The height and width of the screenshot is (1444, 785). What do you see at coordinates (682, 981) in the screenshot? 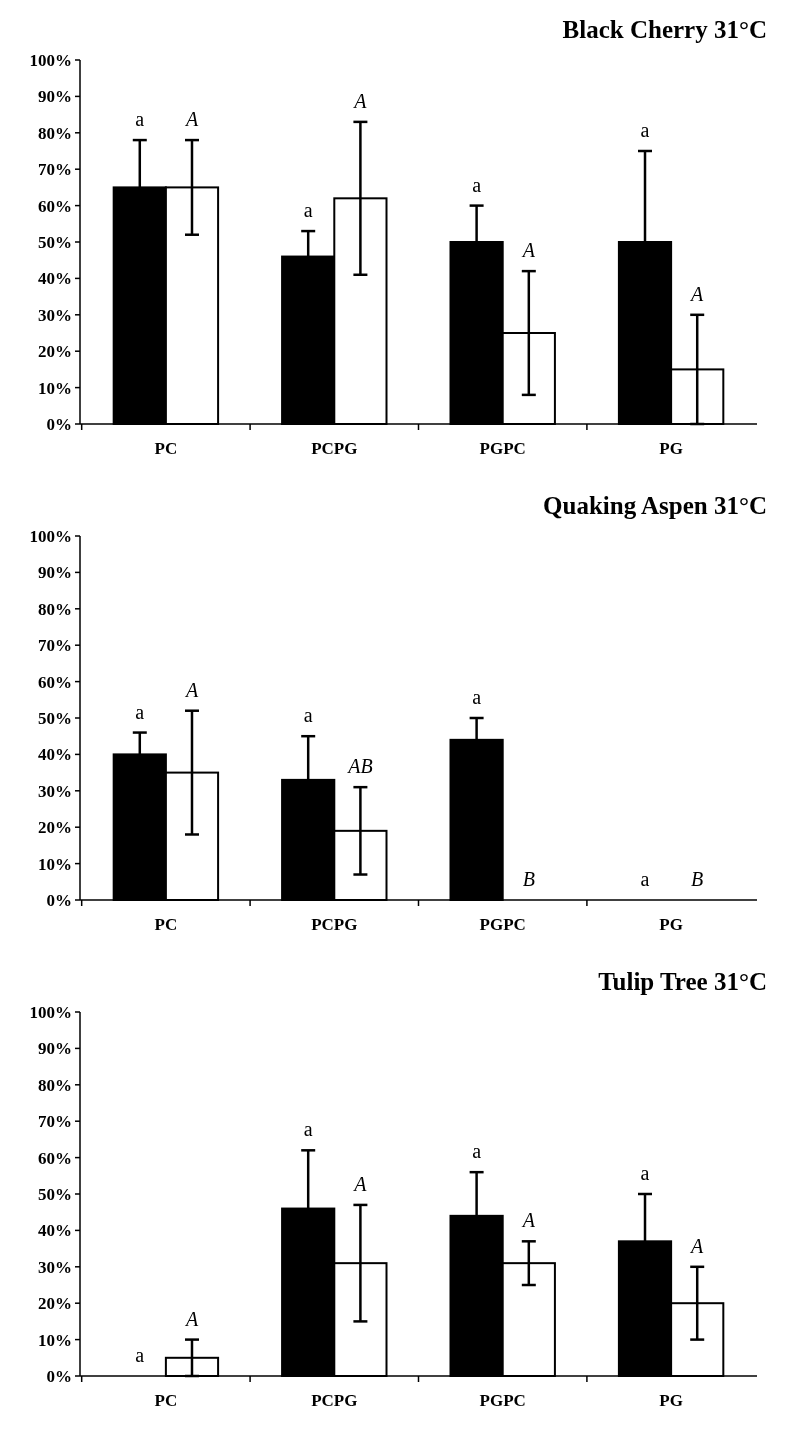
I see `chart-title: Tulip Tree 31°C` at bounding box center [682, 981].